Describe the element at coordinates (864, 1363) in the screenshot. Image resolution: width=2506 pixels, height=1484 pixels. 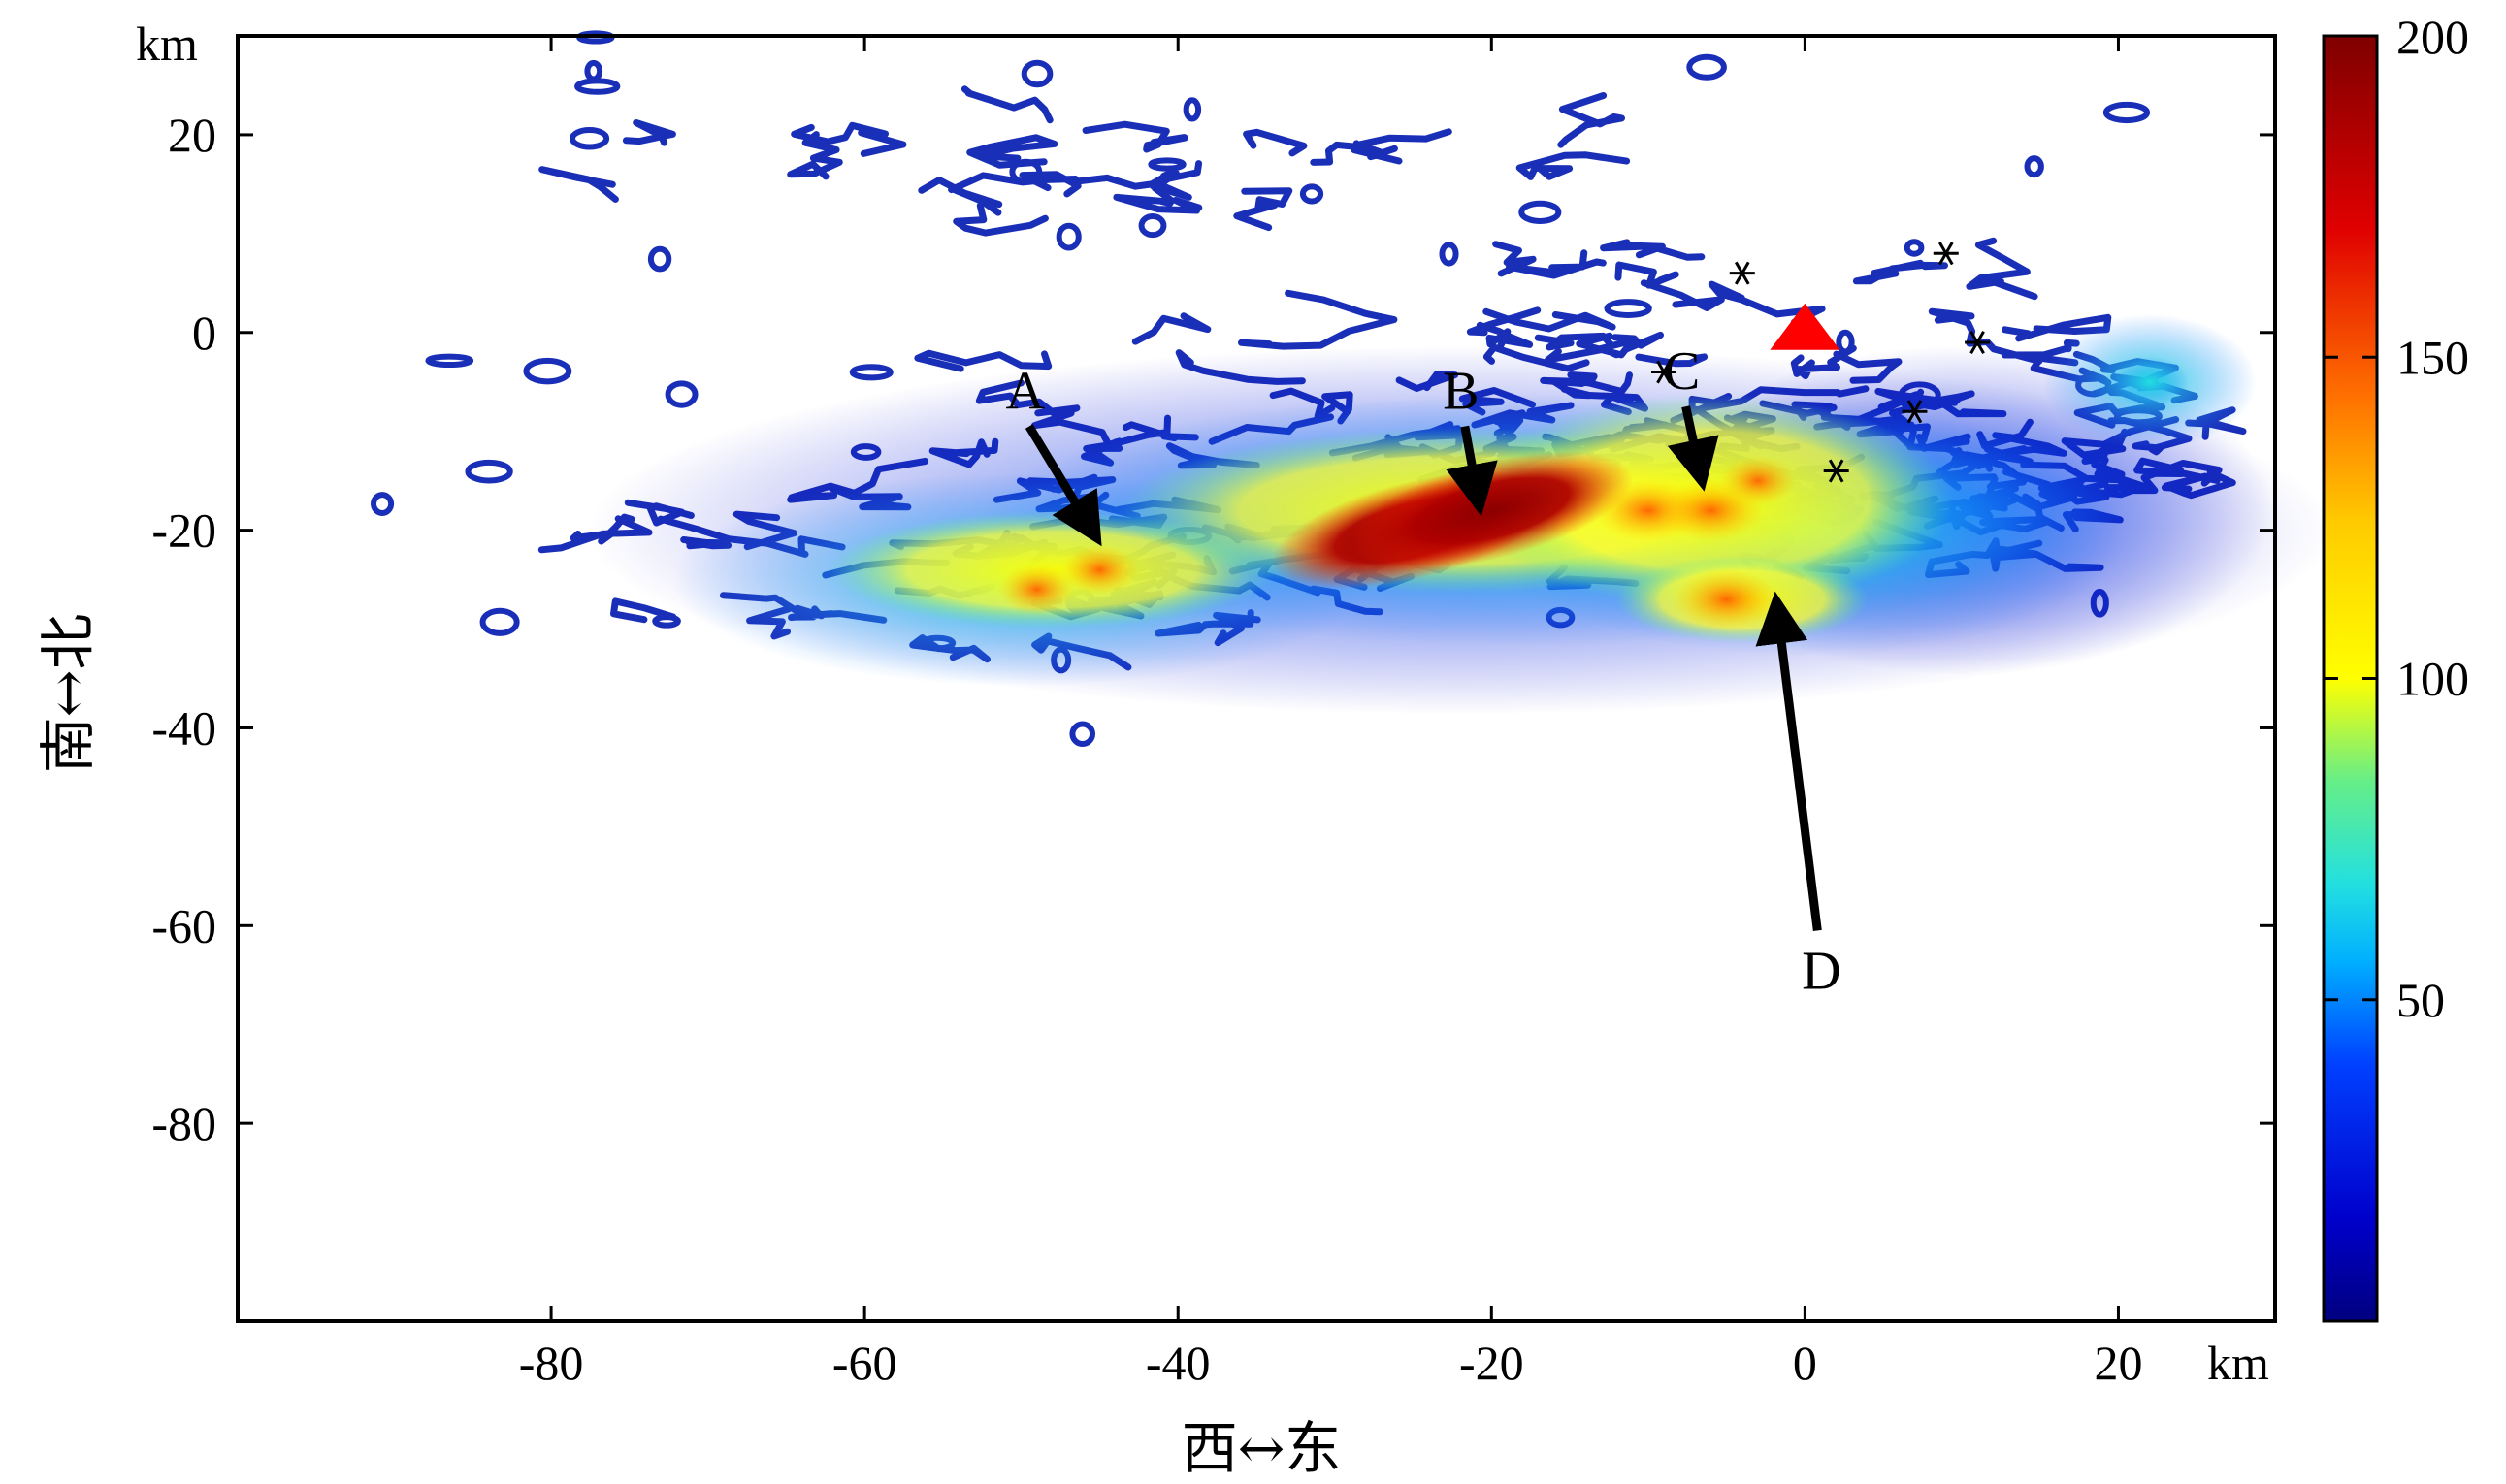
I see `x-tick-label: -60` at that location.